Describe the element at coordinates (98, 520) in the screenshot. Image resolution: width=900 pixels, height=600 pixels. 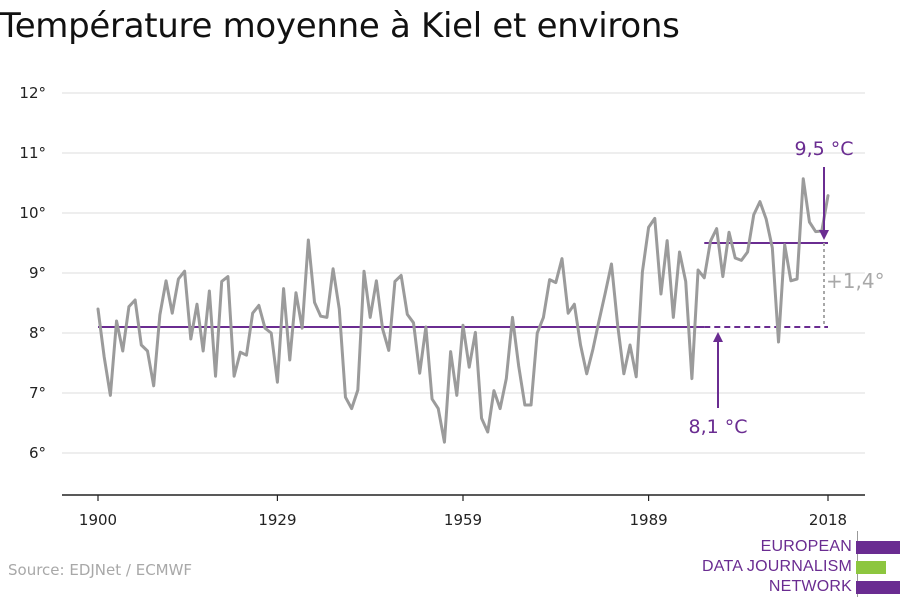
I see `x-tick-label: 1900` at that location.